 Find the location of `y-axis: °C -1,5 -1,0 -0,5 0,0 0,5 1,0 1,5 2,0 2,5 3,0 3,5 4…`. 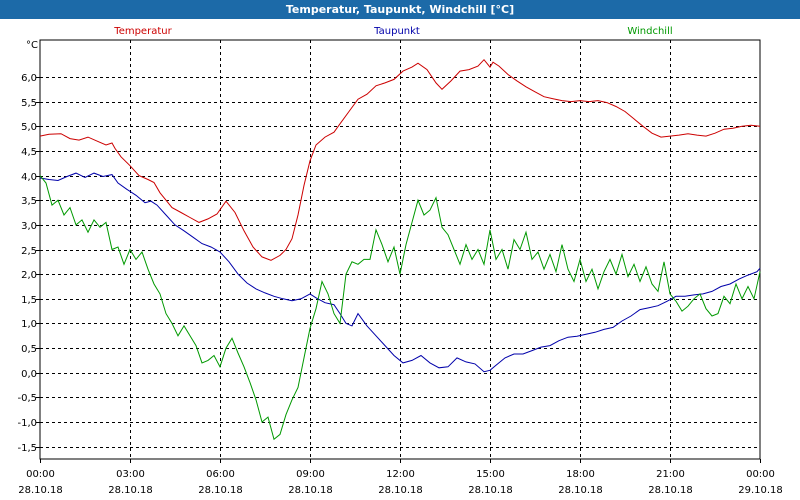

y-axis: °C -1,5 -1,0 -0,5 0,0 0,5 1,0 1,5 2,0 2,5 3,0 3,5 4… is located at coordinates (28, 247).